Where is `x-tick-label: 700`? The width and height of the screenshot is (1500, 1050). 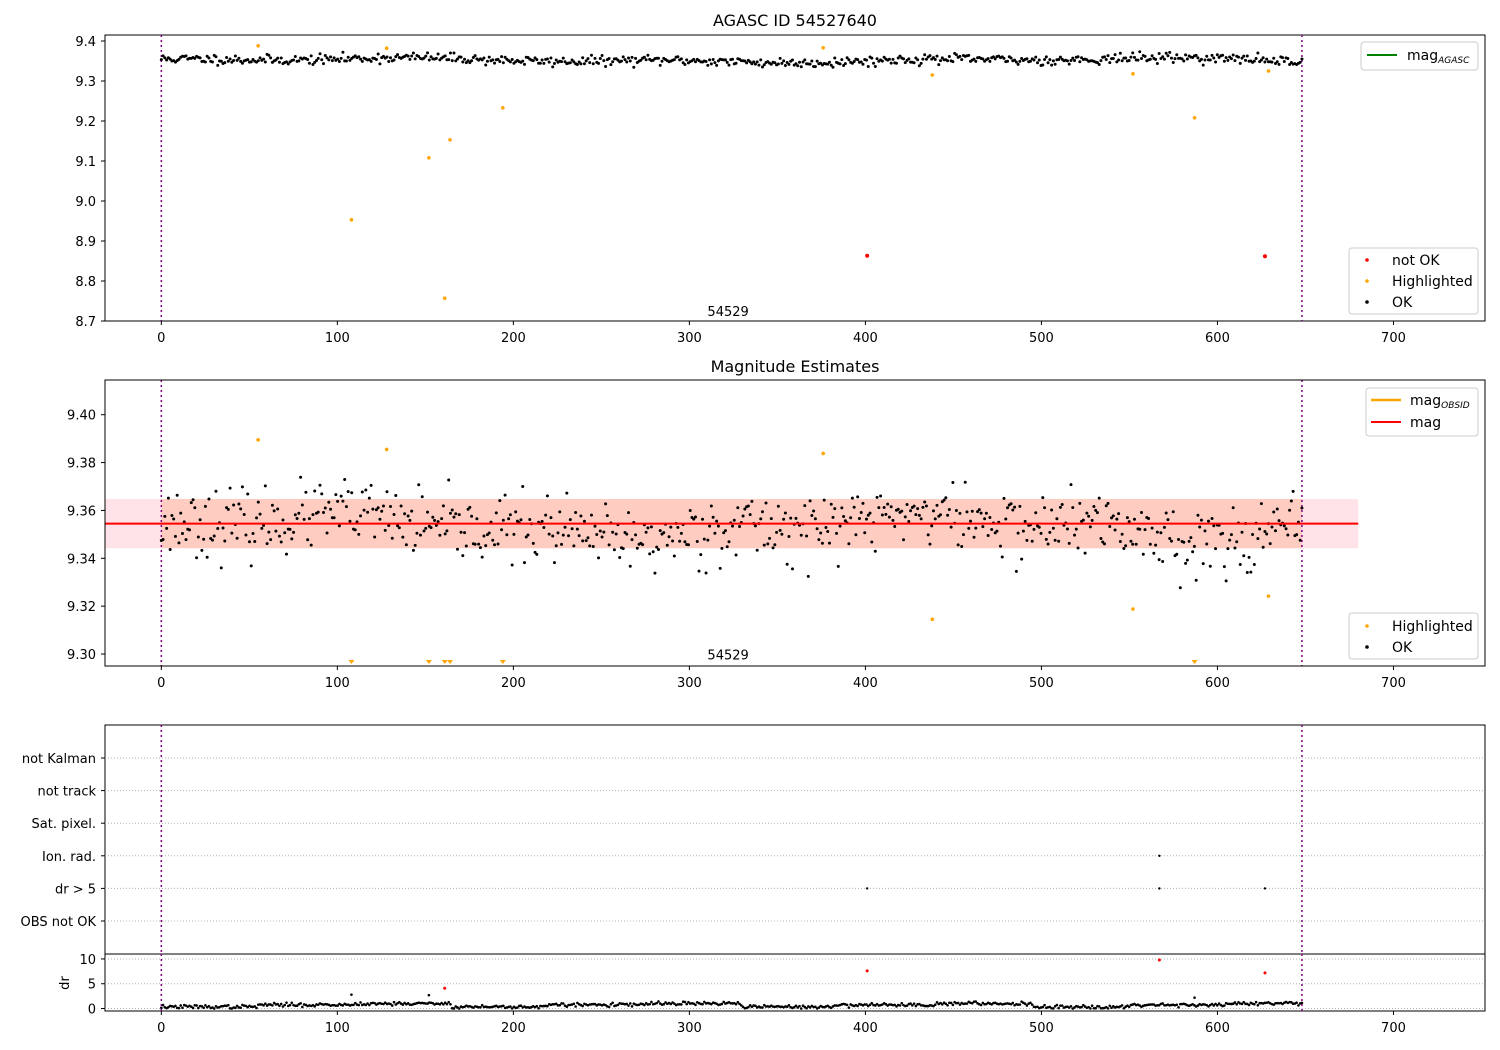 x-tick-label: 700 is located at coordinates (1393, 1028).